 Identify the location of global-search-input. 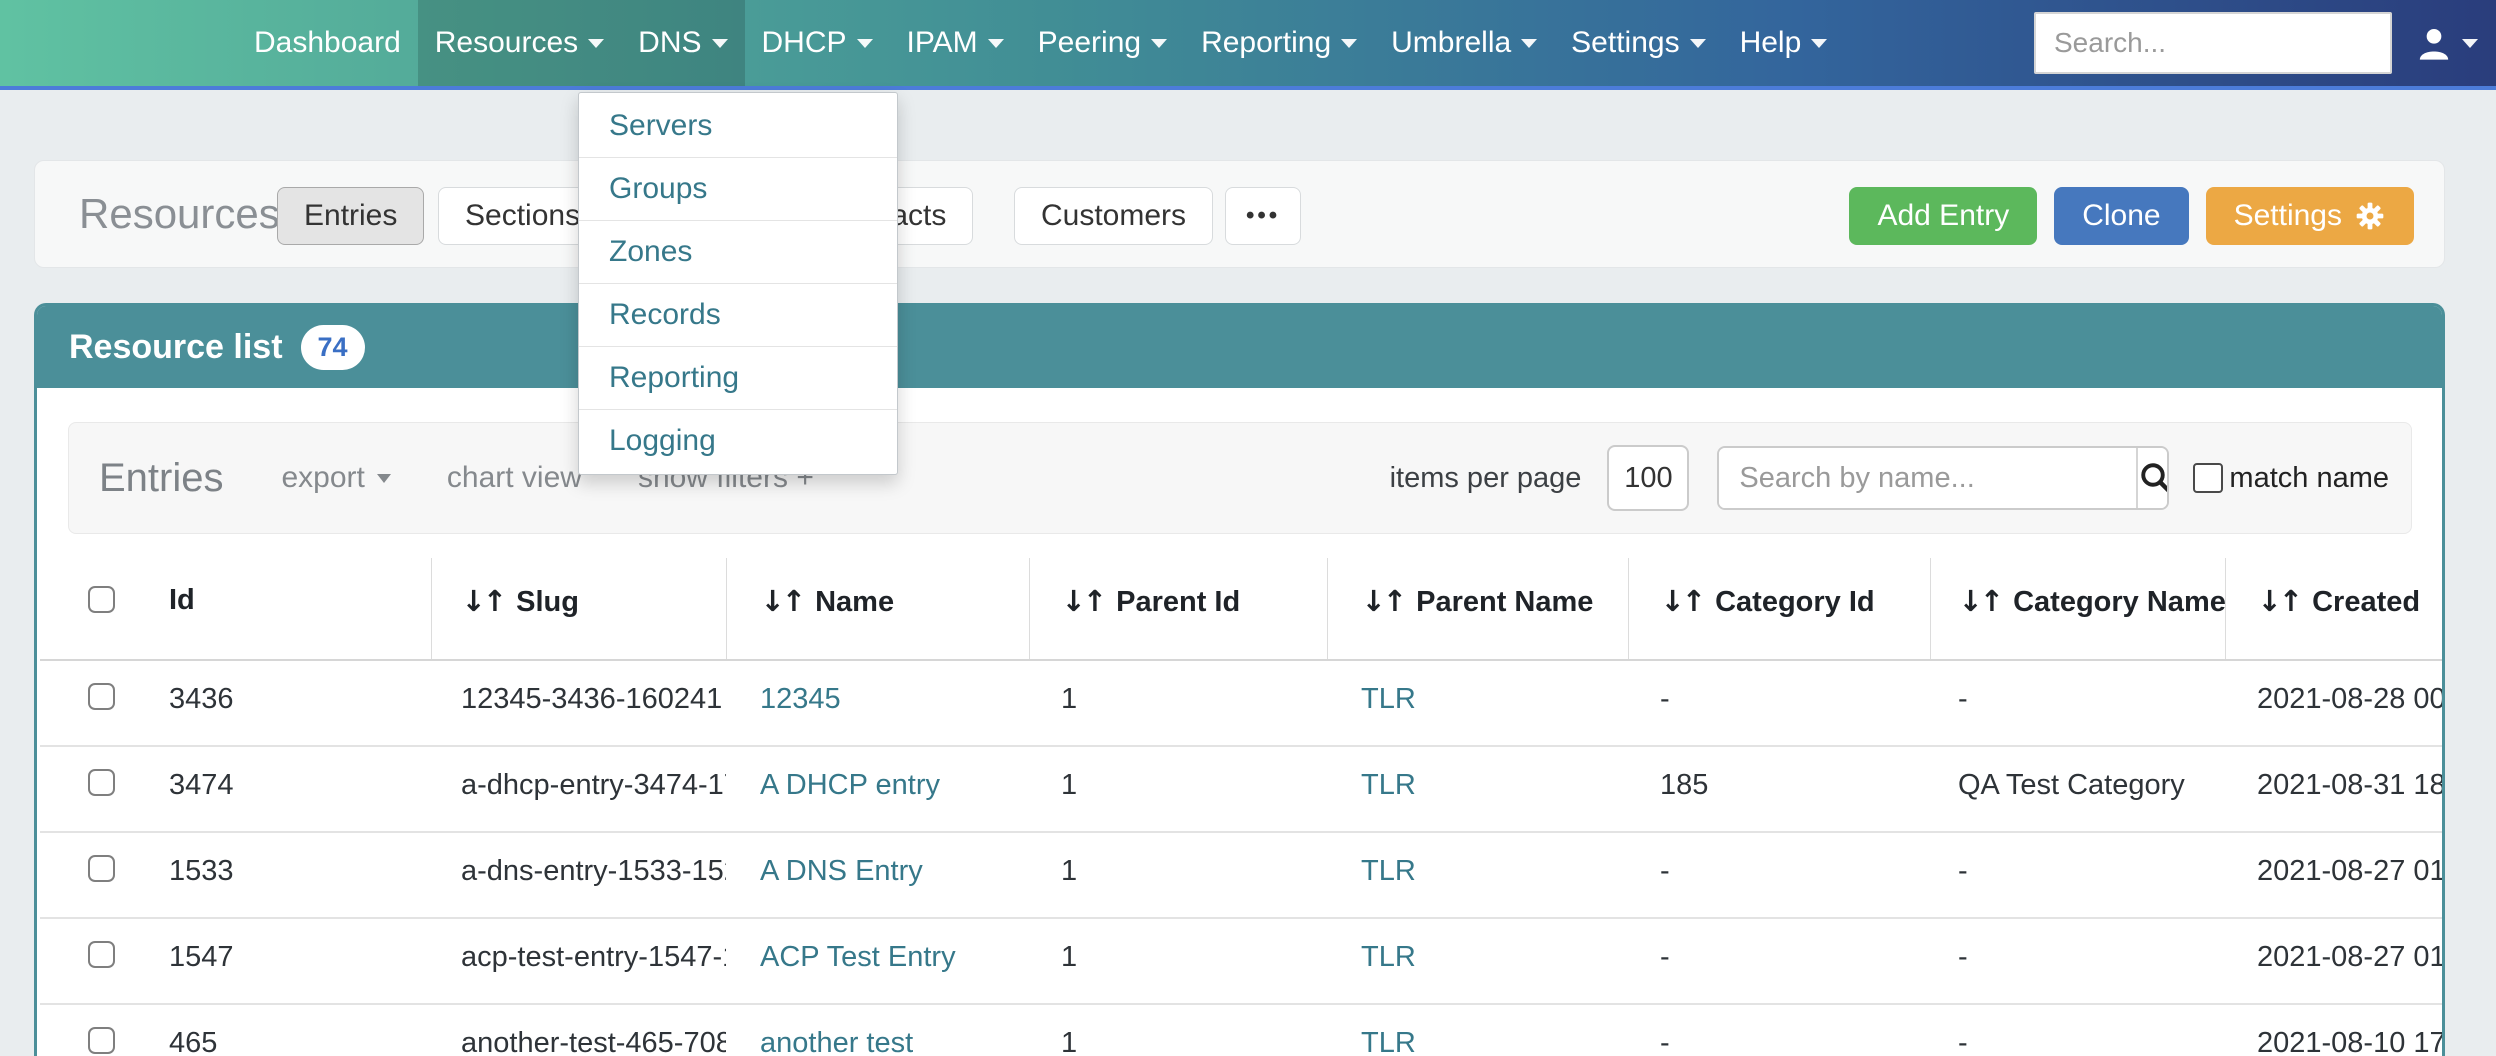
(2213, 43).